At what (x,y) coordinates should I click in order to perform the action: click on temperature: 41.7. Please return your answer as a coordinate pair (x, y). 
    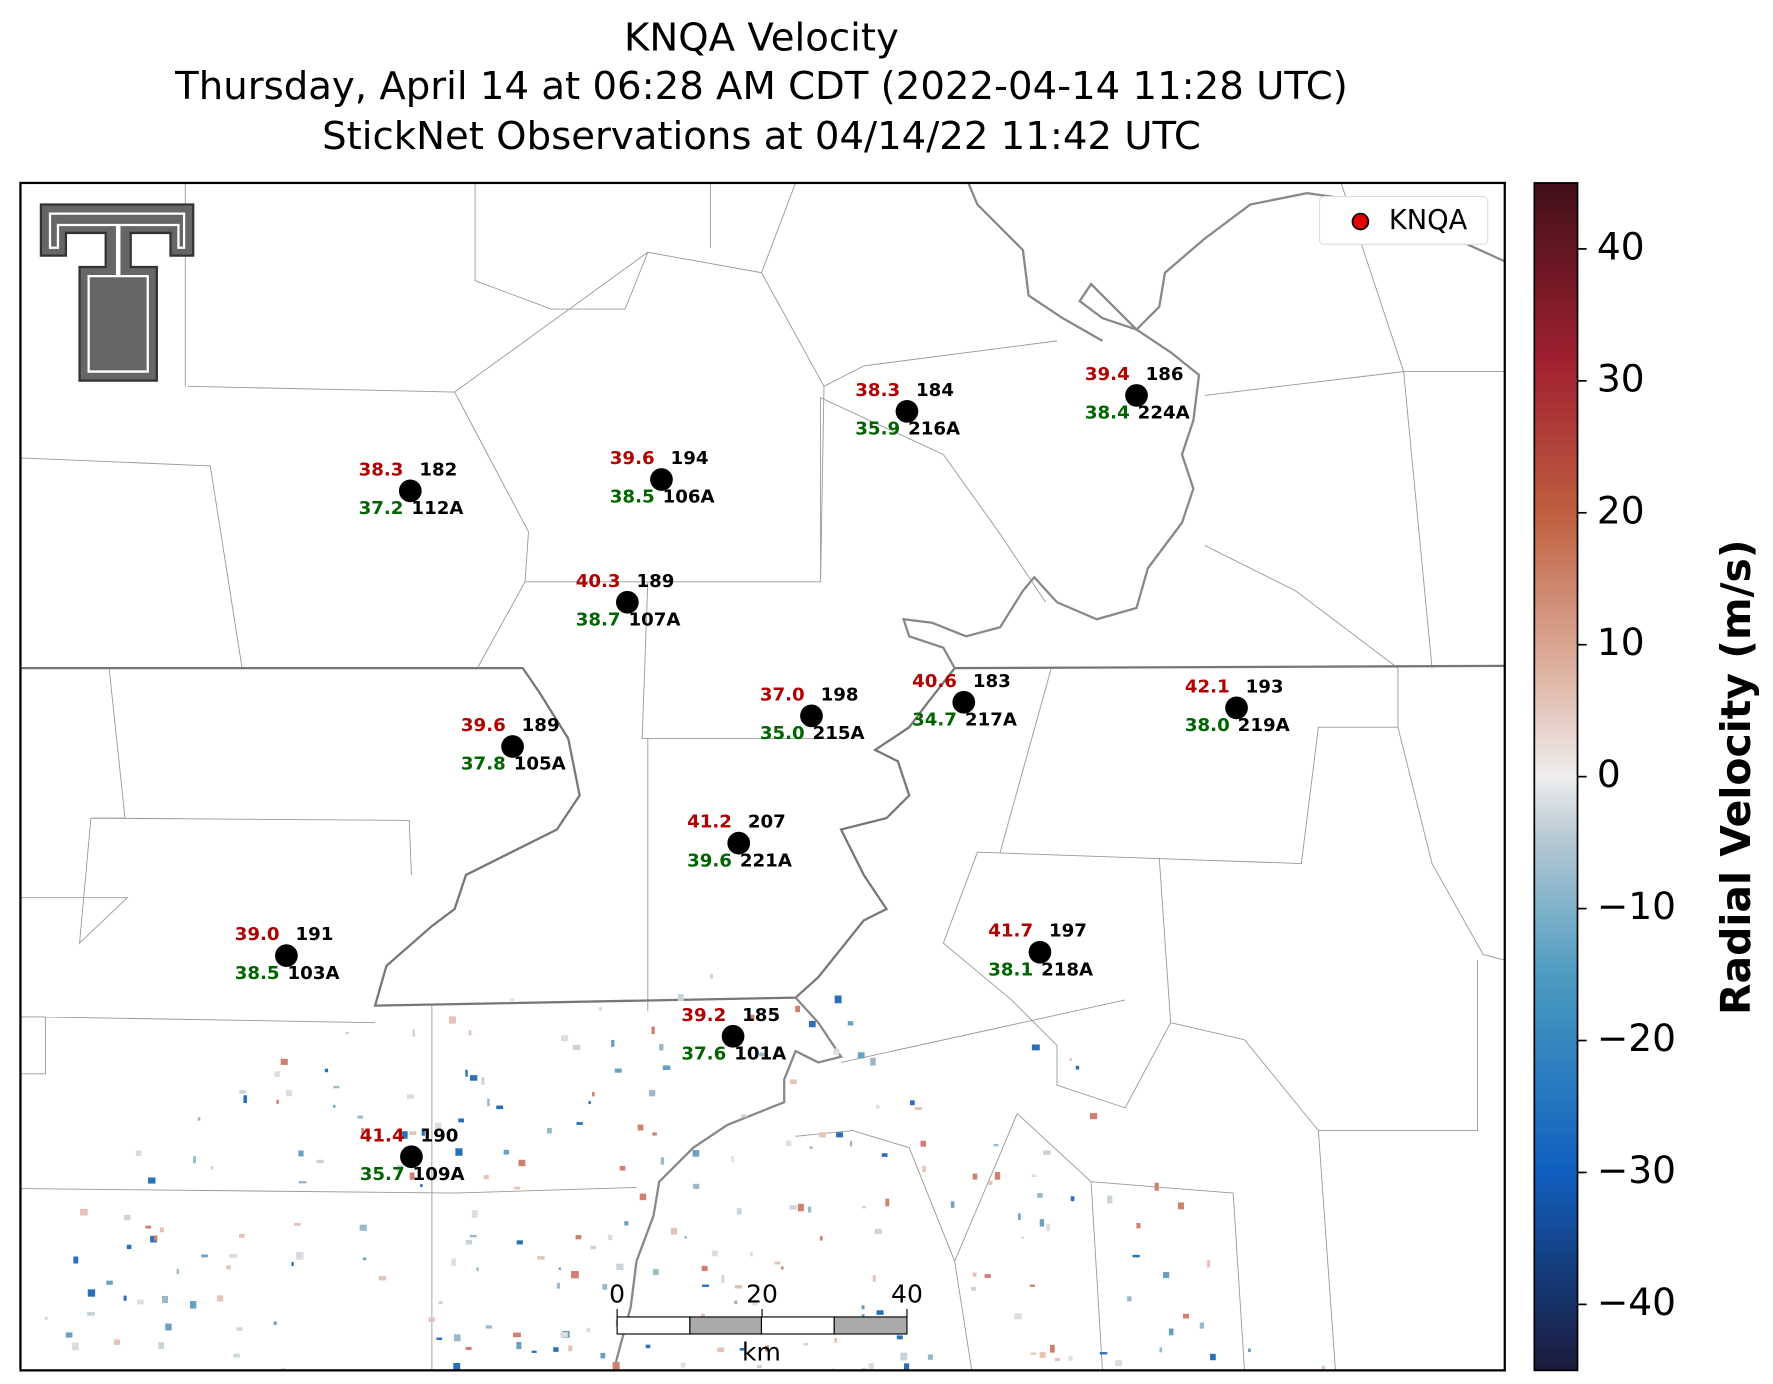
    Looking at the image, I should click on (1010, 931).